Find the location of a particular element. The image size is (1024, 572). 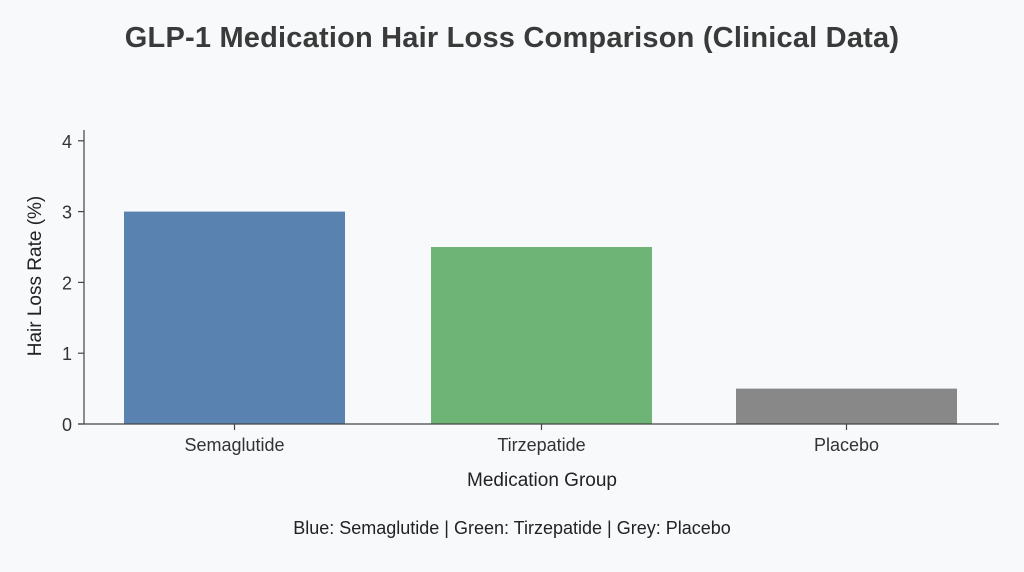

y-tick-label: 2 is located at coordinates (67, 283).